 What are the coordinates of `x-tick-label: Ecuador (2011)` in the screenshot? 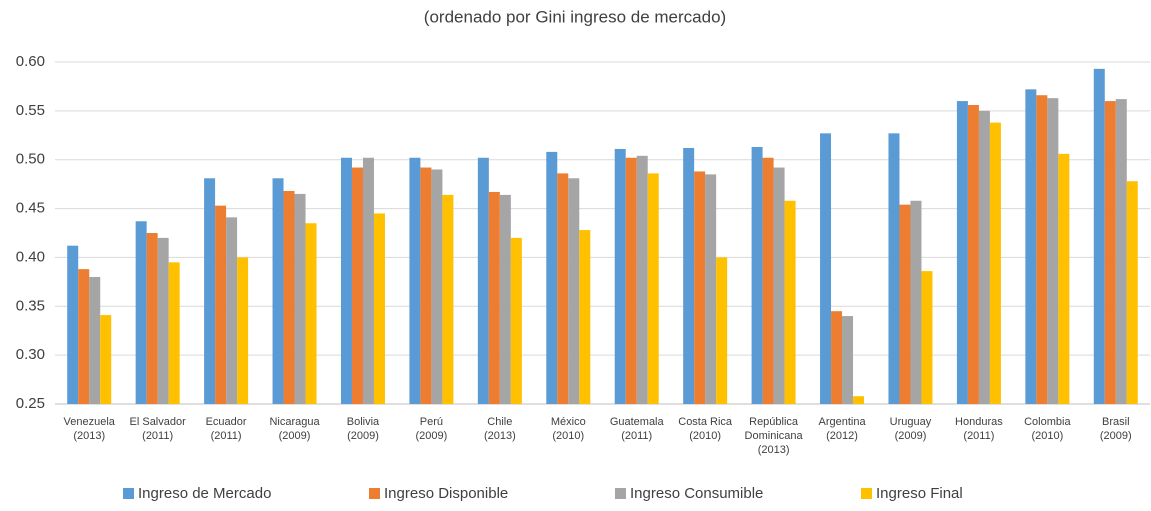 It's located at (226, 429).